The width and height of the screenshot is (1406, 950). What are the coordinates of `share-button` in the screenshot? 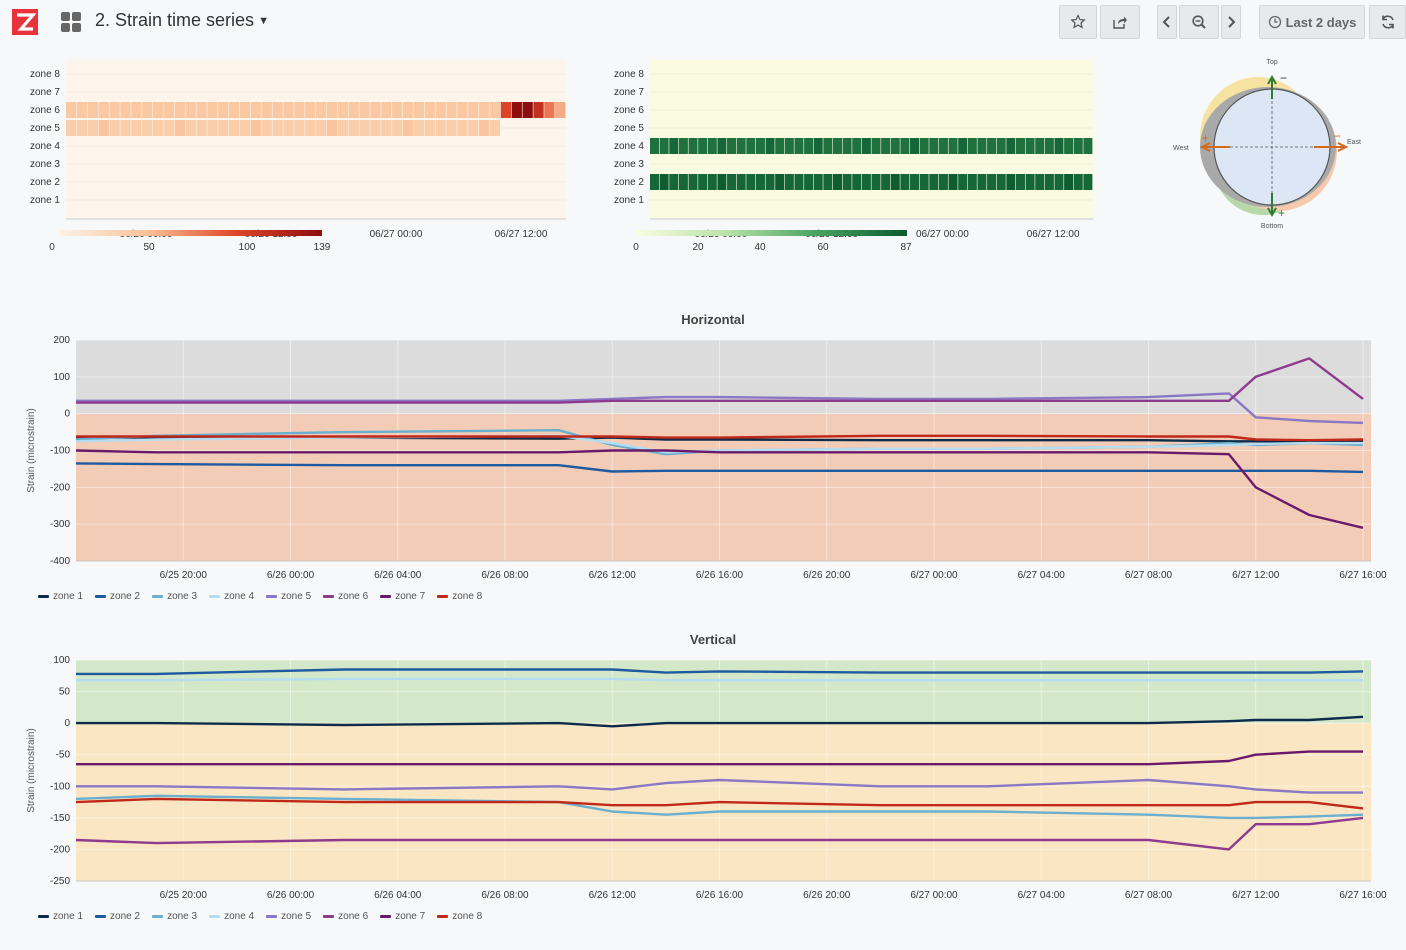 It's located at (1120, 22).